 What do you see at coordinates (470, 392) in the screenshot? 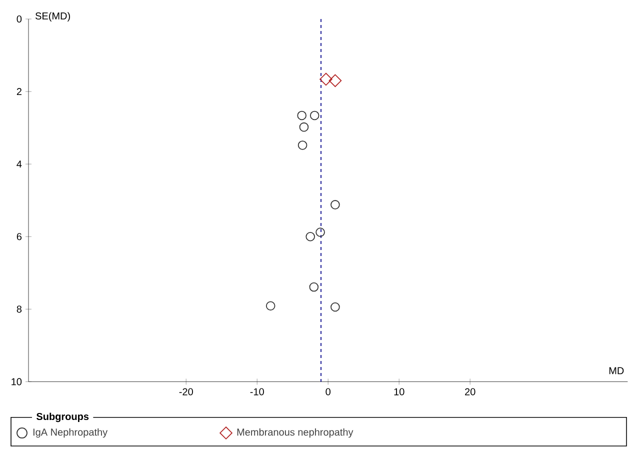
I see `x-tick-label: 20` at bounding box center [470, 392].